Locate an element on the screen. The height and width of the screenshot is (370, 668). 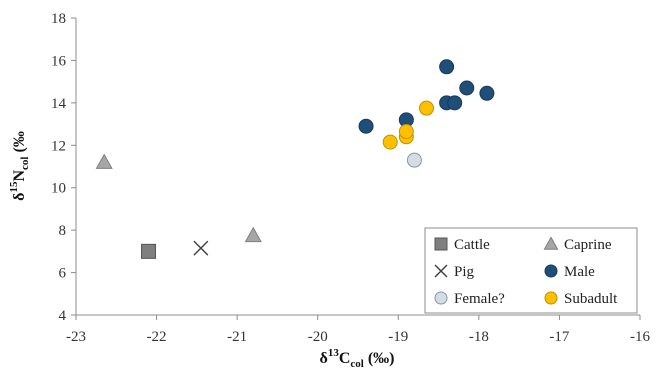
x-tick-label: -21 is located at coordinates (237, 337).